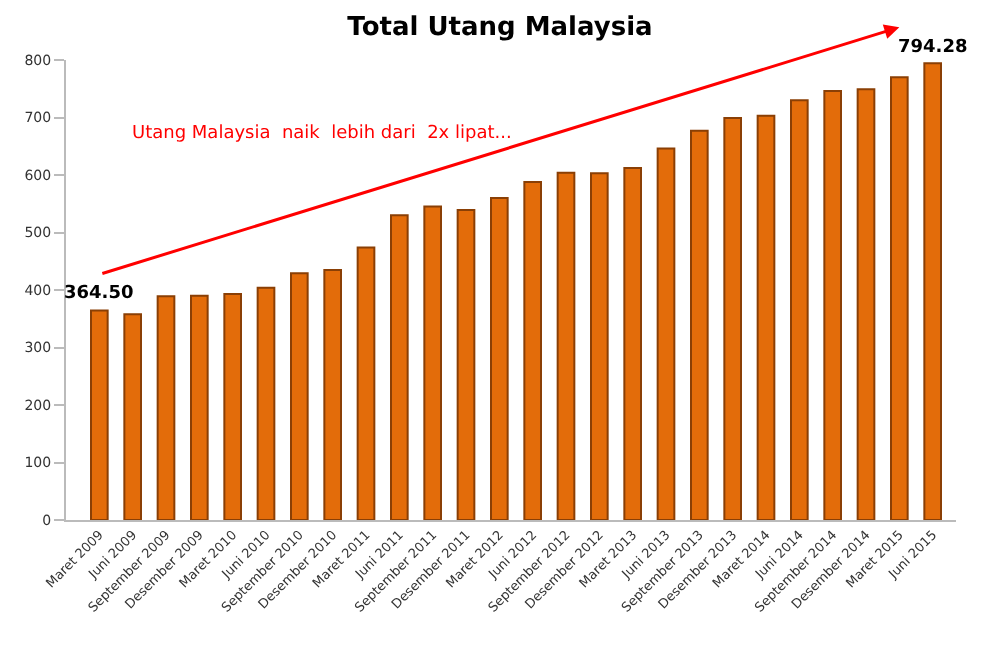 The width and height of the screenshot is (1000, 664). I want to click on data-label: 794.28, so click(933, 48).